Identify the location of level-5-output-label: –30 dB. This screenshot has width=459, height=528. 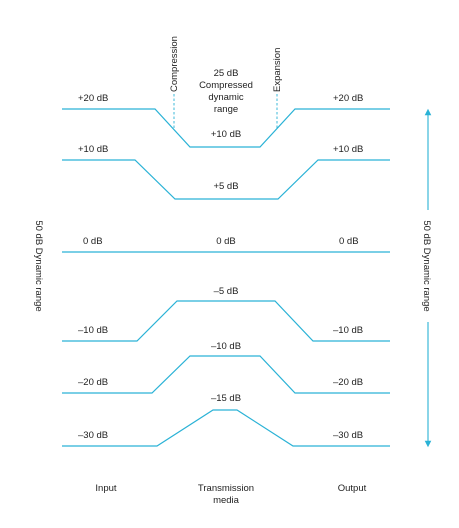
(348, 435).